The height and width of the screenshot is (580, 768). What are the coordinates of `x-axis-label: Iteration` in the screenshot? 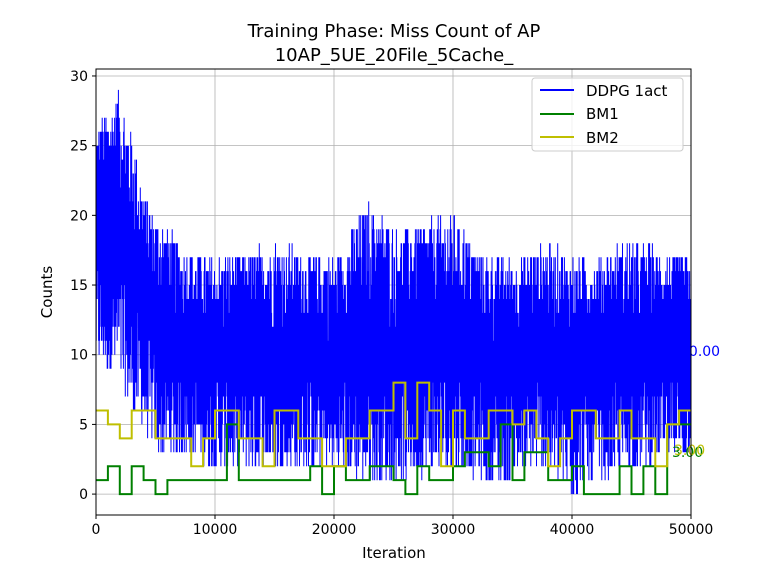 It's located at (394, 553).